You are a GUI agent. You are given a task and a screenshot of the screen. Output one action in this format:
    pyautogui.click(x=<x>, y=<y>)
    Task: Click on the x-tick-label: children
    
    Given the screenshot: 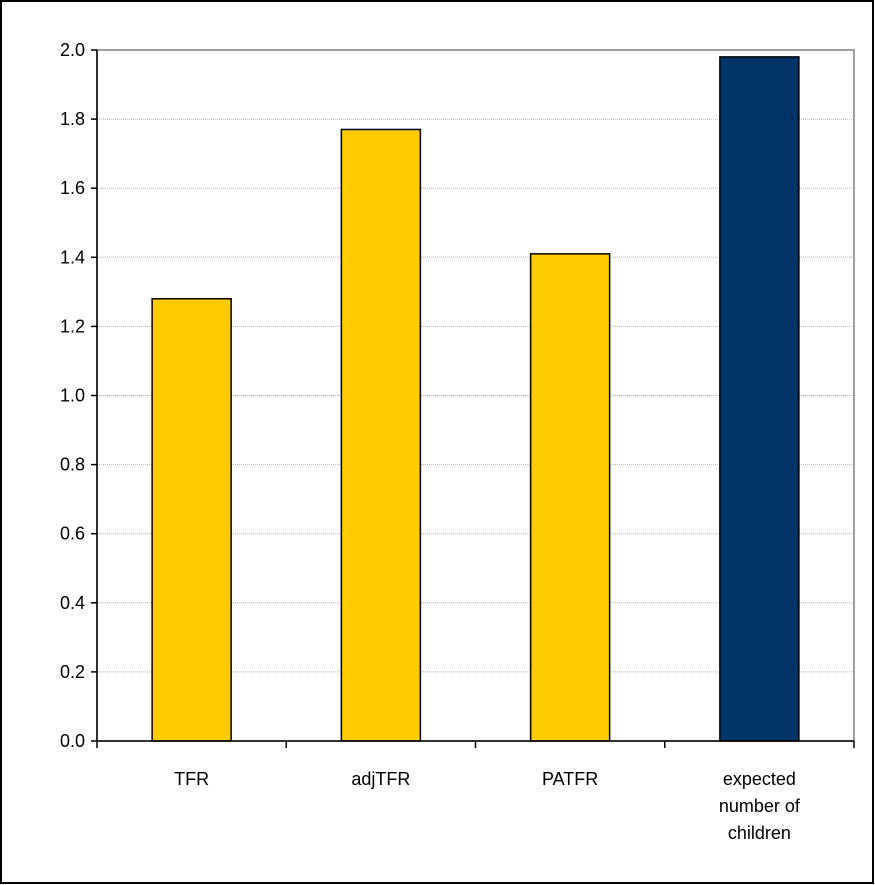 What is the action you would take?
    pyautogui.click(x=759, y=833)
    